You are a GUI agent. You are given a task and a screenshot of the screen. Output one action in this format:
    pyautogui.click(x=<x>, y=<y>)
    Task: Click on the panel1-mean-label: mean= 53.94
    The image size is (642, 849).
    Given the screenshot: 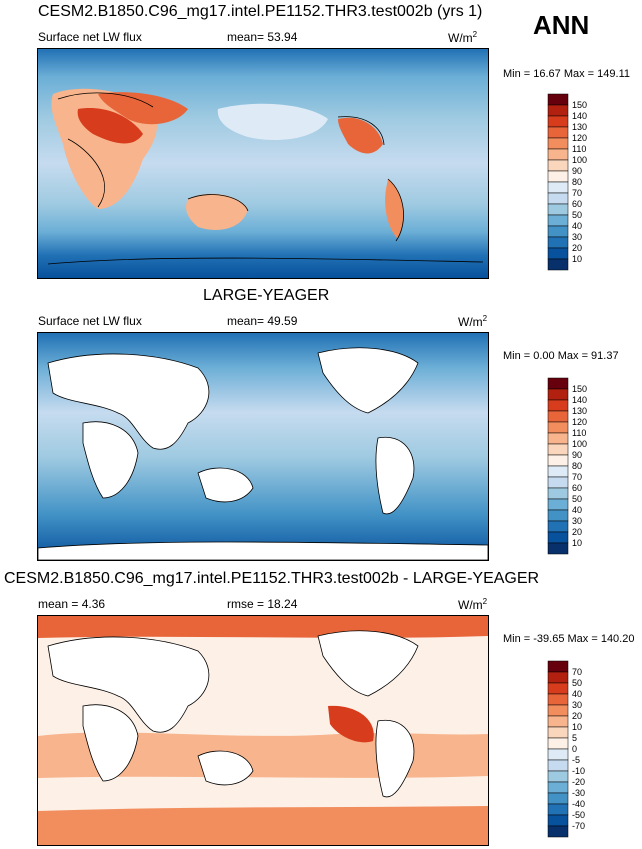 What is the action you would take?
    pyautogui.click(x=262, y=37)
    